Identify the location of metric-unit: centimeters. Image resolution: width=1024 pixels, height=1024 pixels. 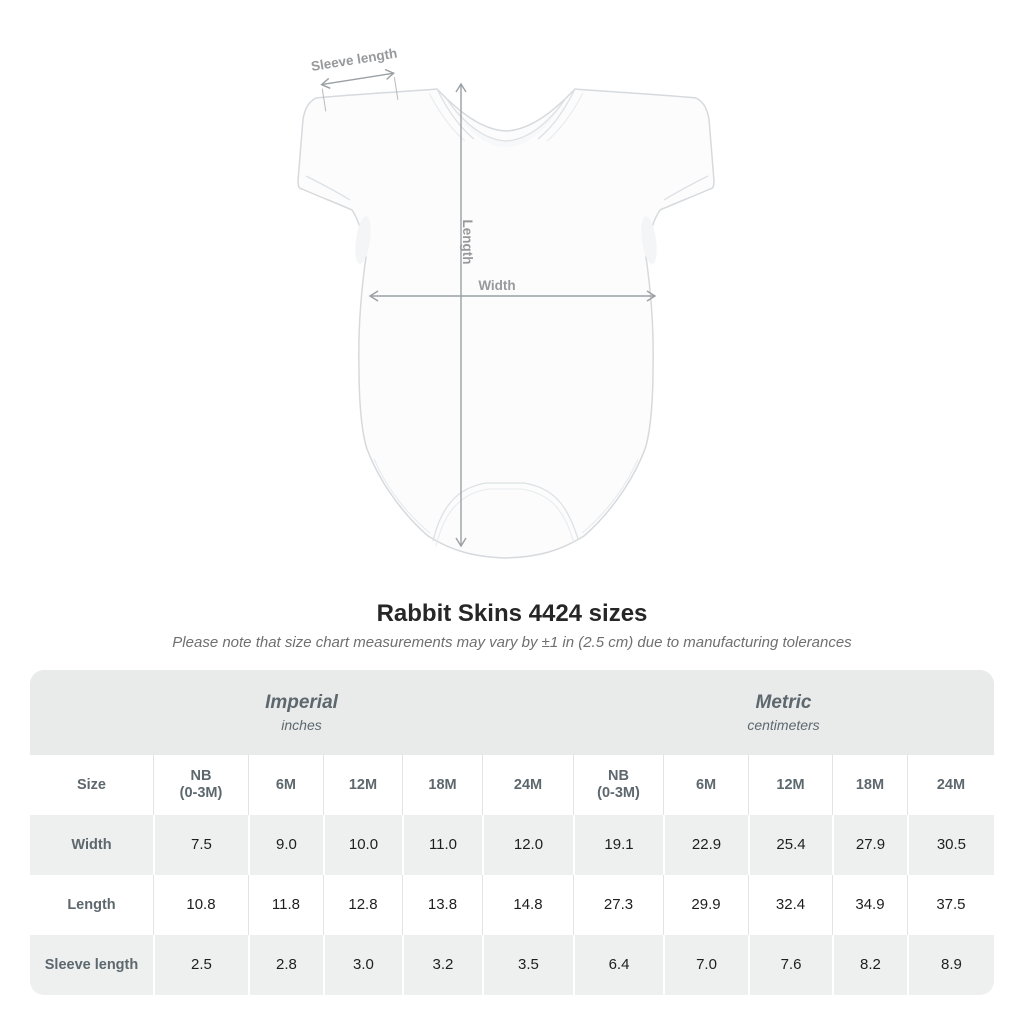
(783, 725).